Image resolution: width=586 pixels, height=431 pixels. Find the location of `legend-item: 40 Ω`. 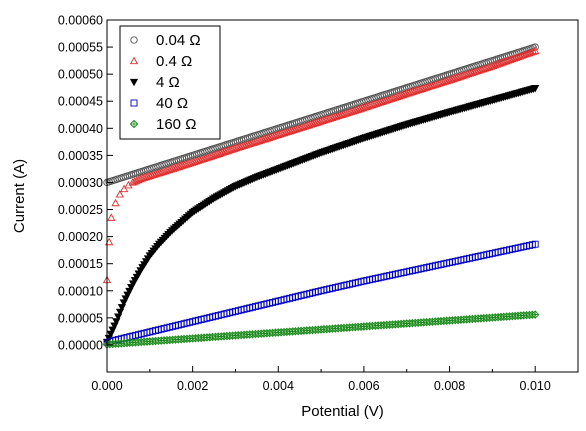

legend-item: 40 Ω is located at coordinates (159, 103).